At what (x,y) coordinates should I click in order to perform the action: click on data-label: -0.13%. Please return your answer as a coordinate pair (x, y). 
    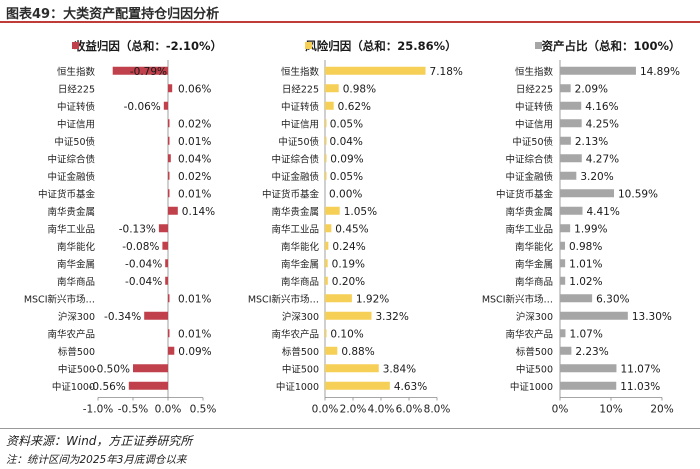
    Looking at the image, I should click on (137, 229).